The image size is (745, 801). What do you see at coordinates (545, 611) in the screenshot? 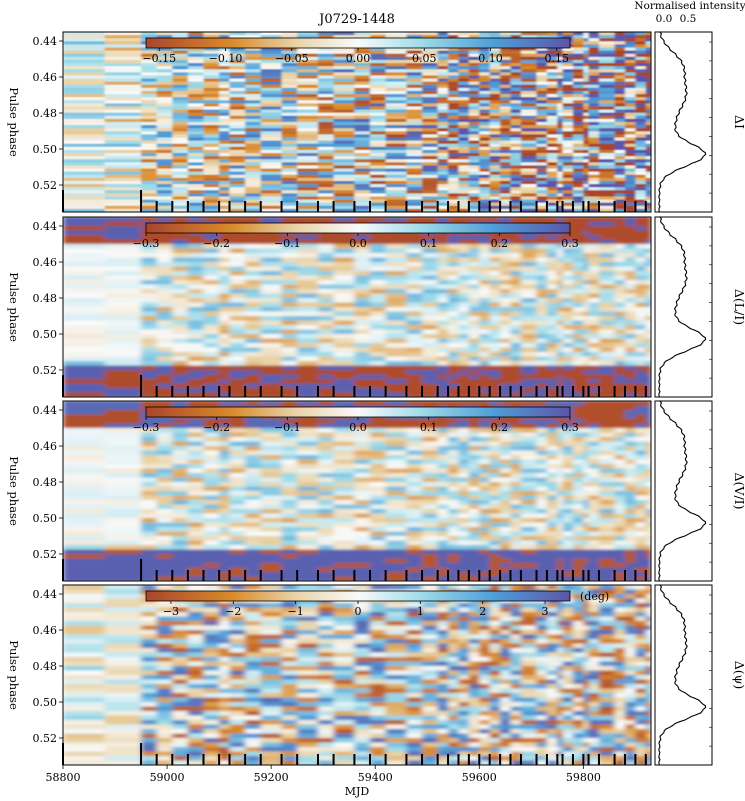
I see `colorbar-tick-3-6: 3` at bounding box center [545, 611].